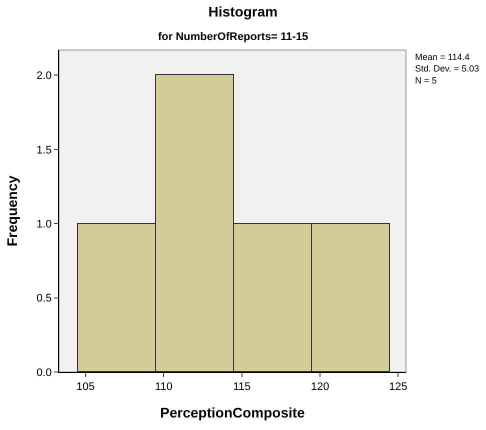 The height and width of the screenshot is (430, 486). I want to click on chart-subtitle: for NumberOfReports= 11-15, so click(233, 37).